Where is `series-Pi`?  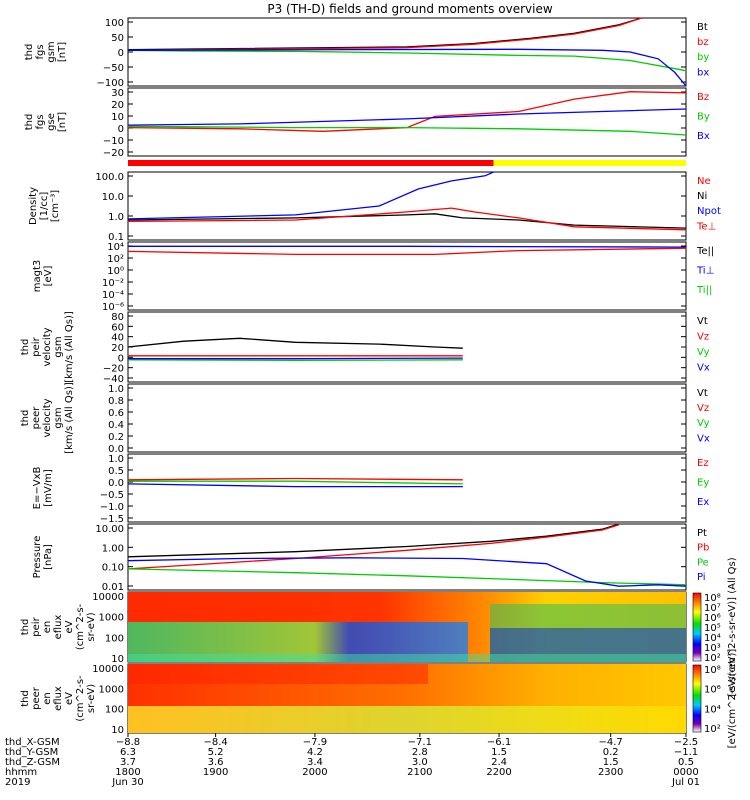
series-Pi is located at coordinates (407, 572).